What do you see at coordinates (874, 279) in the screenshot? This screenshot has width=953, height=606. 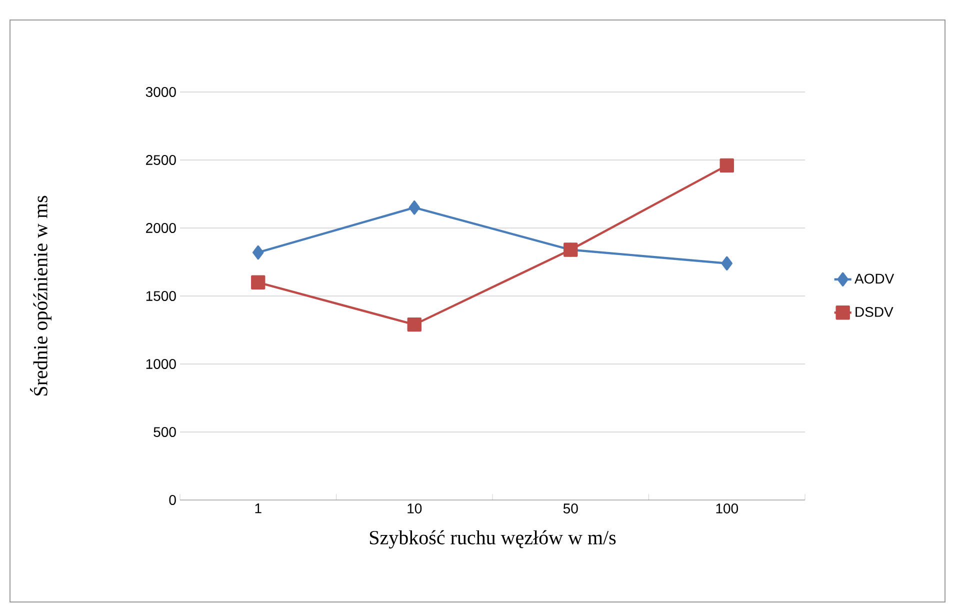 I see `legend-label: AODV` at bounding box center [874, 279].